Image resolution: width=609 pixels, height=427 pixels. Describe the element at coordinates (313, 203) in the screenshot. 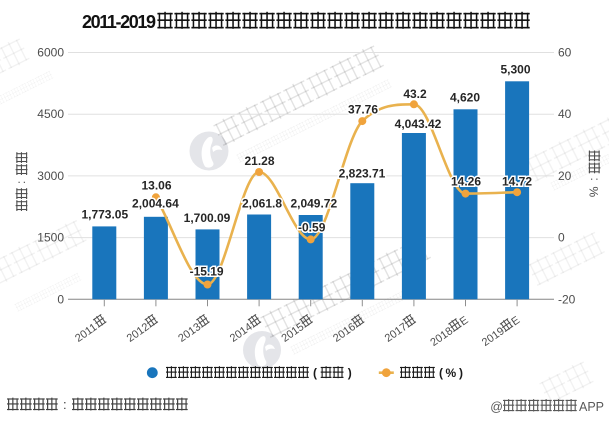

I see `svg-text: 2,049.72` at that location.